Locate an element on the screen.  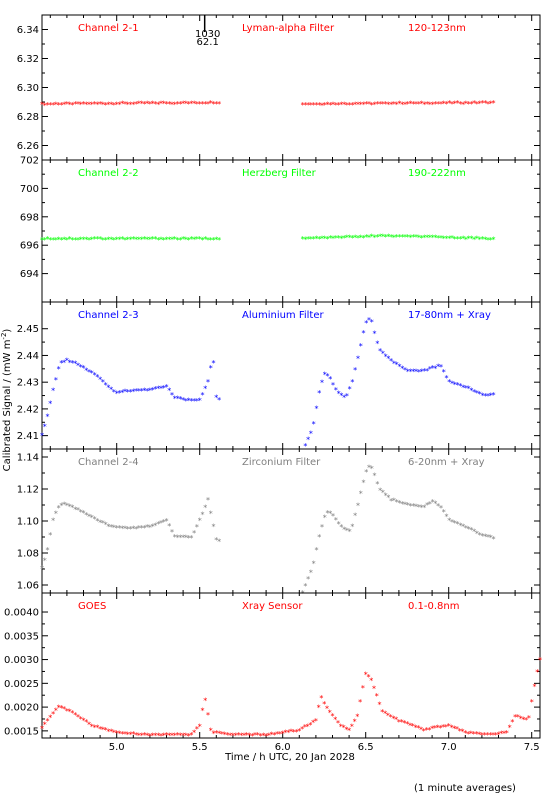
footnote: (1 minute averages) is located at coordinates (465, 788).